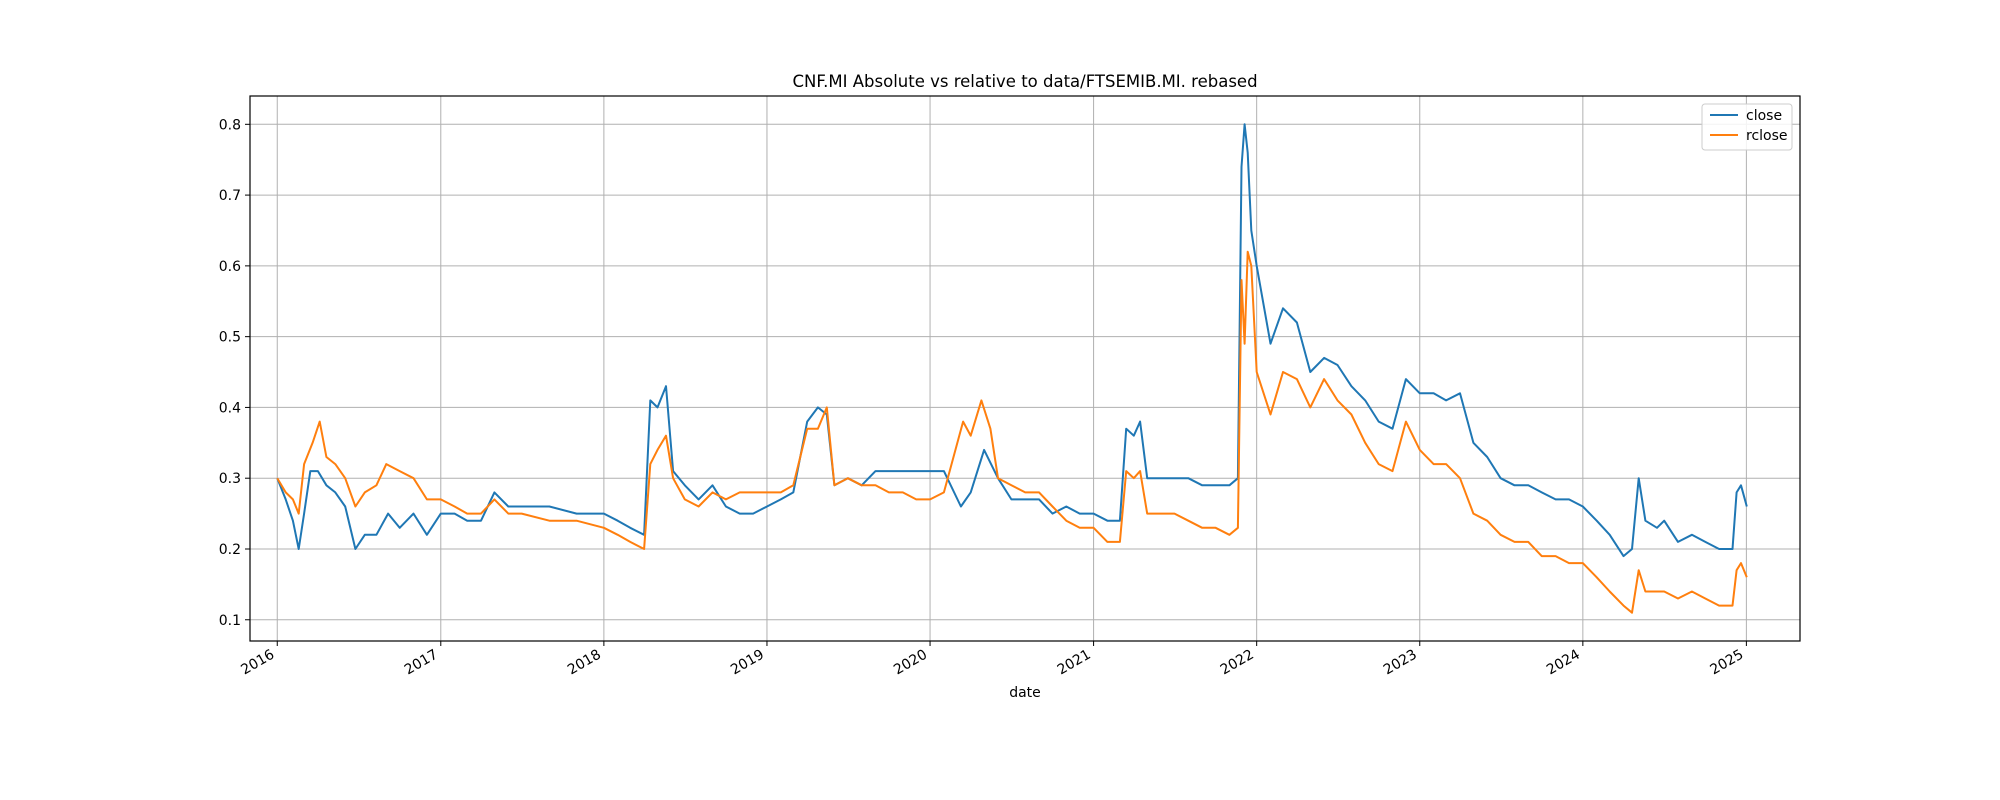  What do you see at coordinates (1747, 127) in the screenshot?
I see `legend: close rclose` at bounding box center [1747, 127].